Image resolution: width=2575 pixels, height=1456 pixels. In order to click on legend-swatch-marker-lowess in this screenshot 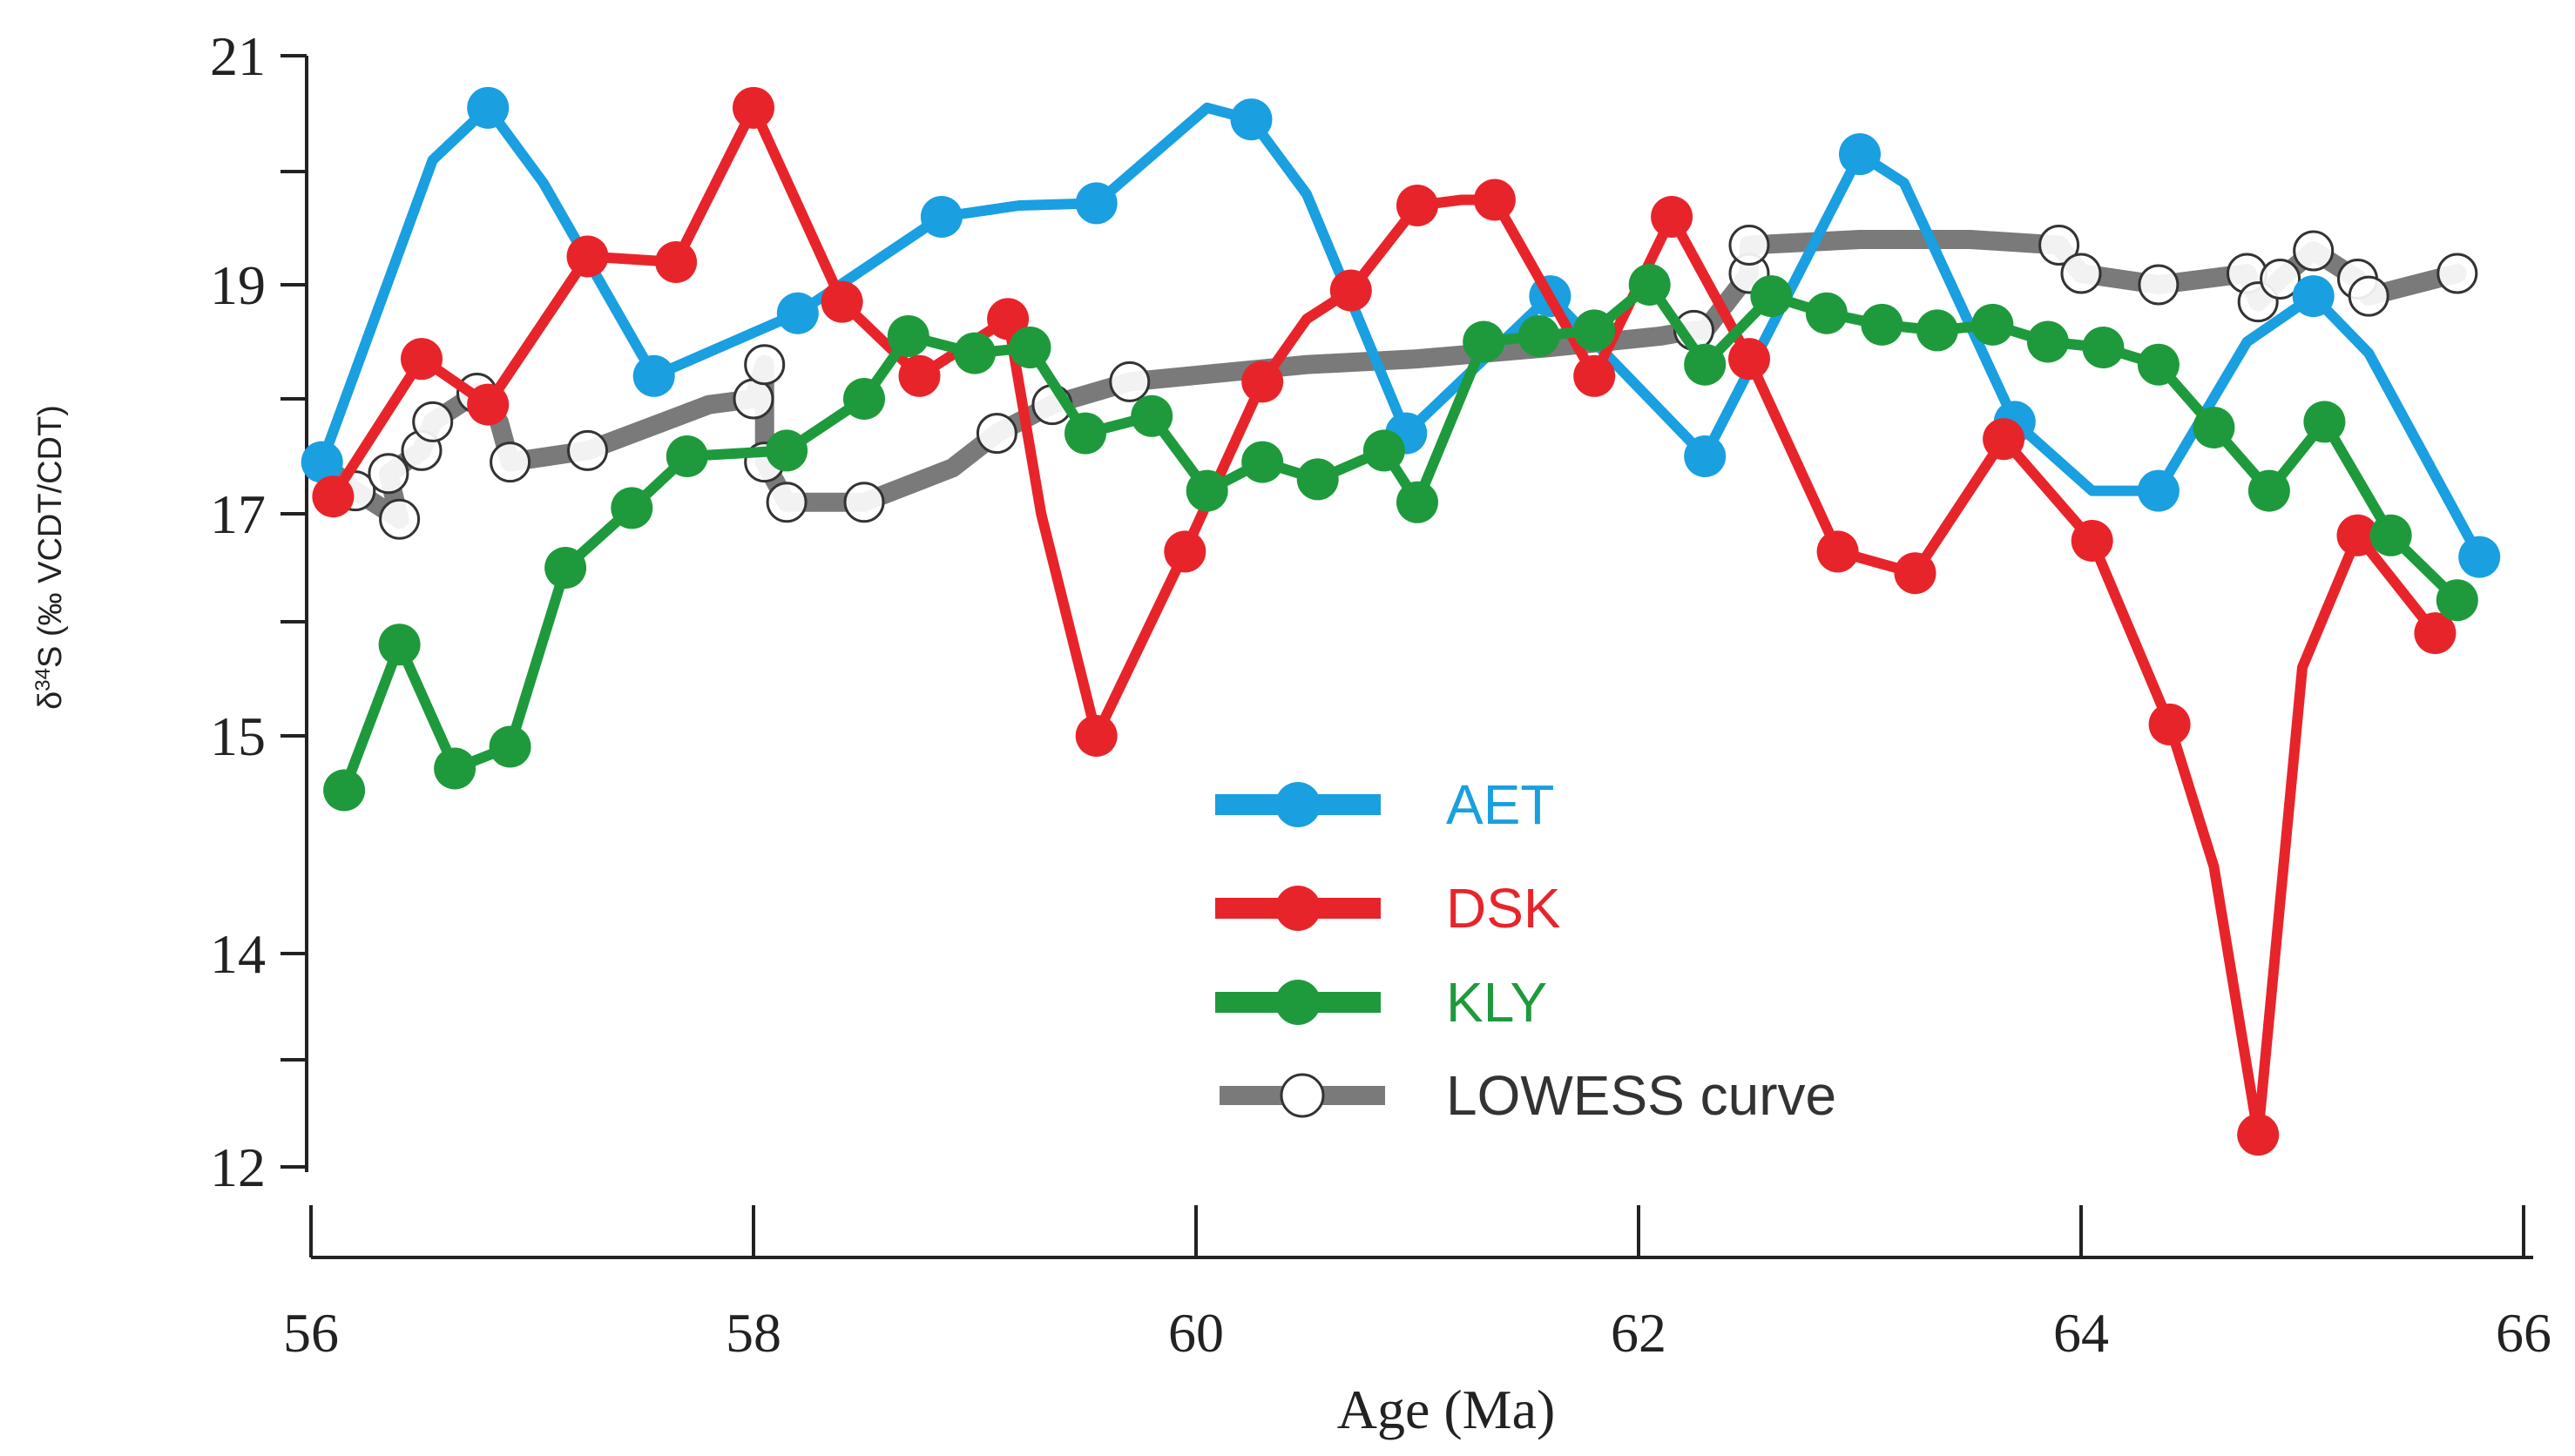, I will do `click(1303, 1095)`.